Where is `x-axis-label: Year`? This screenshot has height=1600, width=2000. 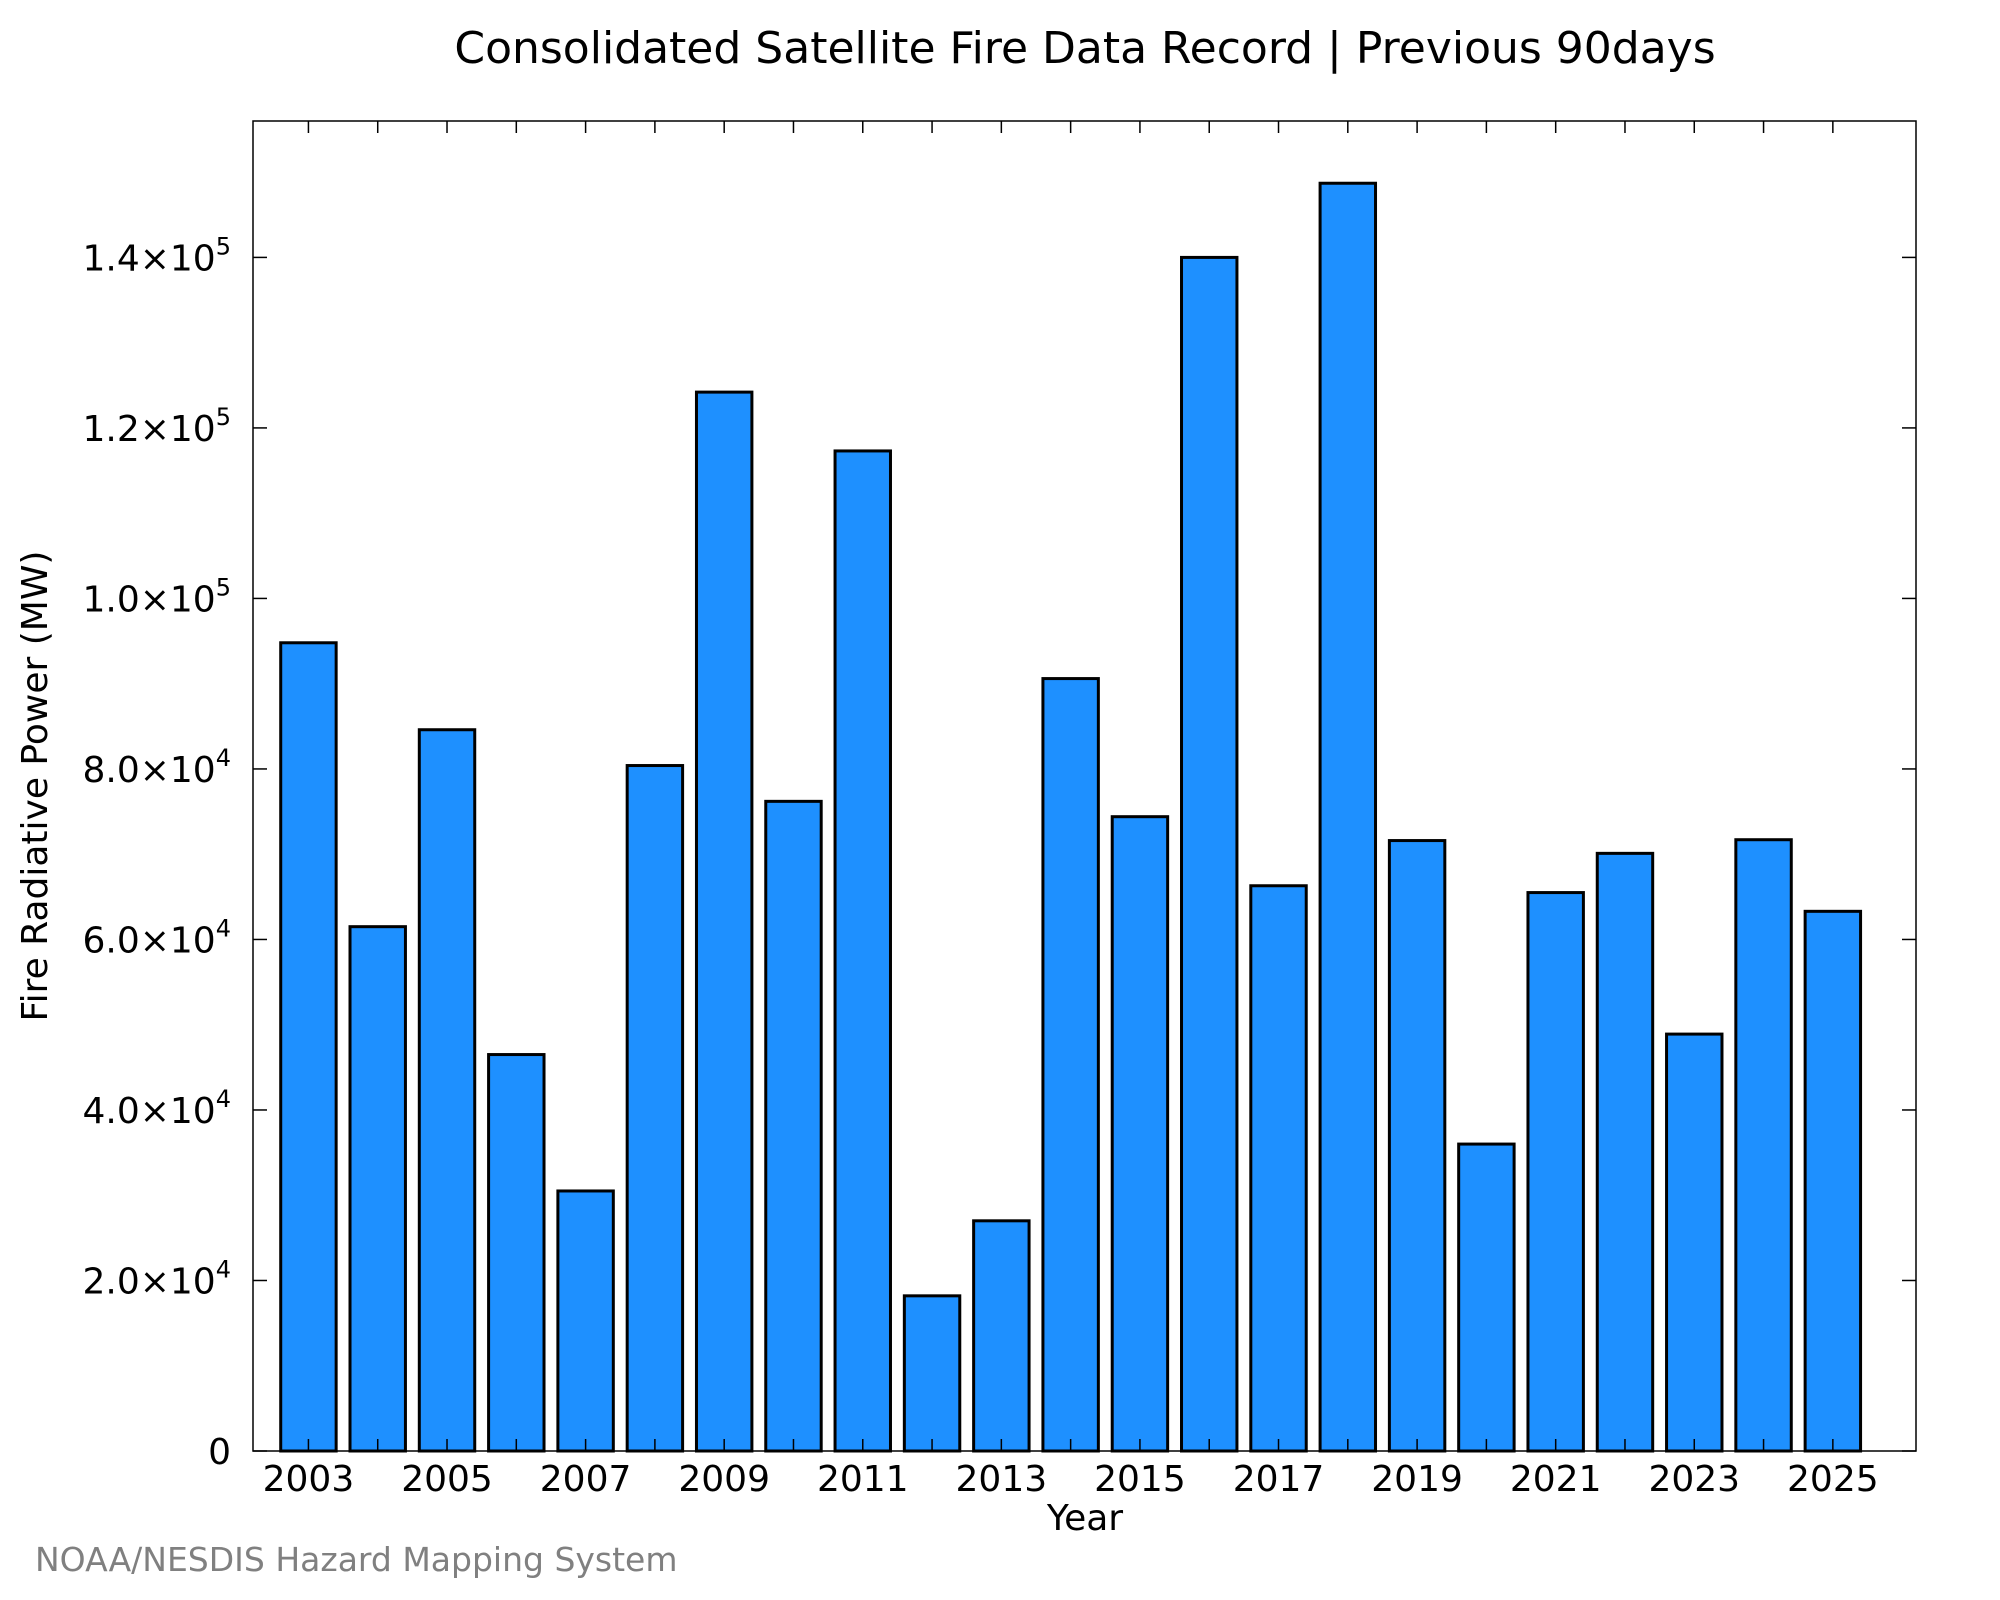
x-axis-label: Year is located at coordinates (1084, 1518).